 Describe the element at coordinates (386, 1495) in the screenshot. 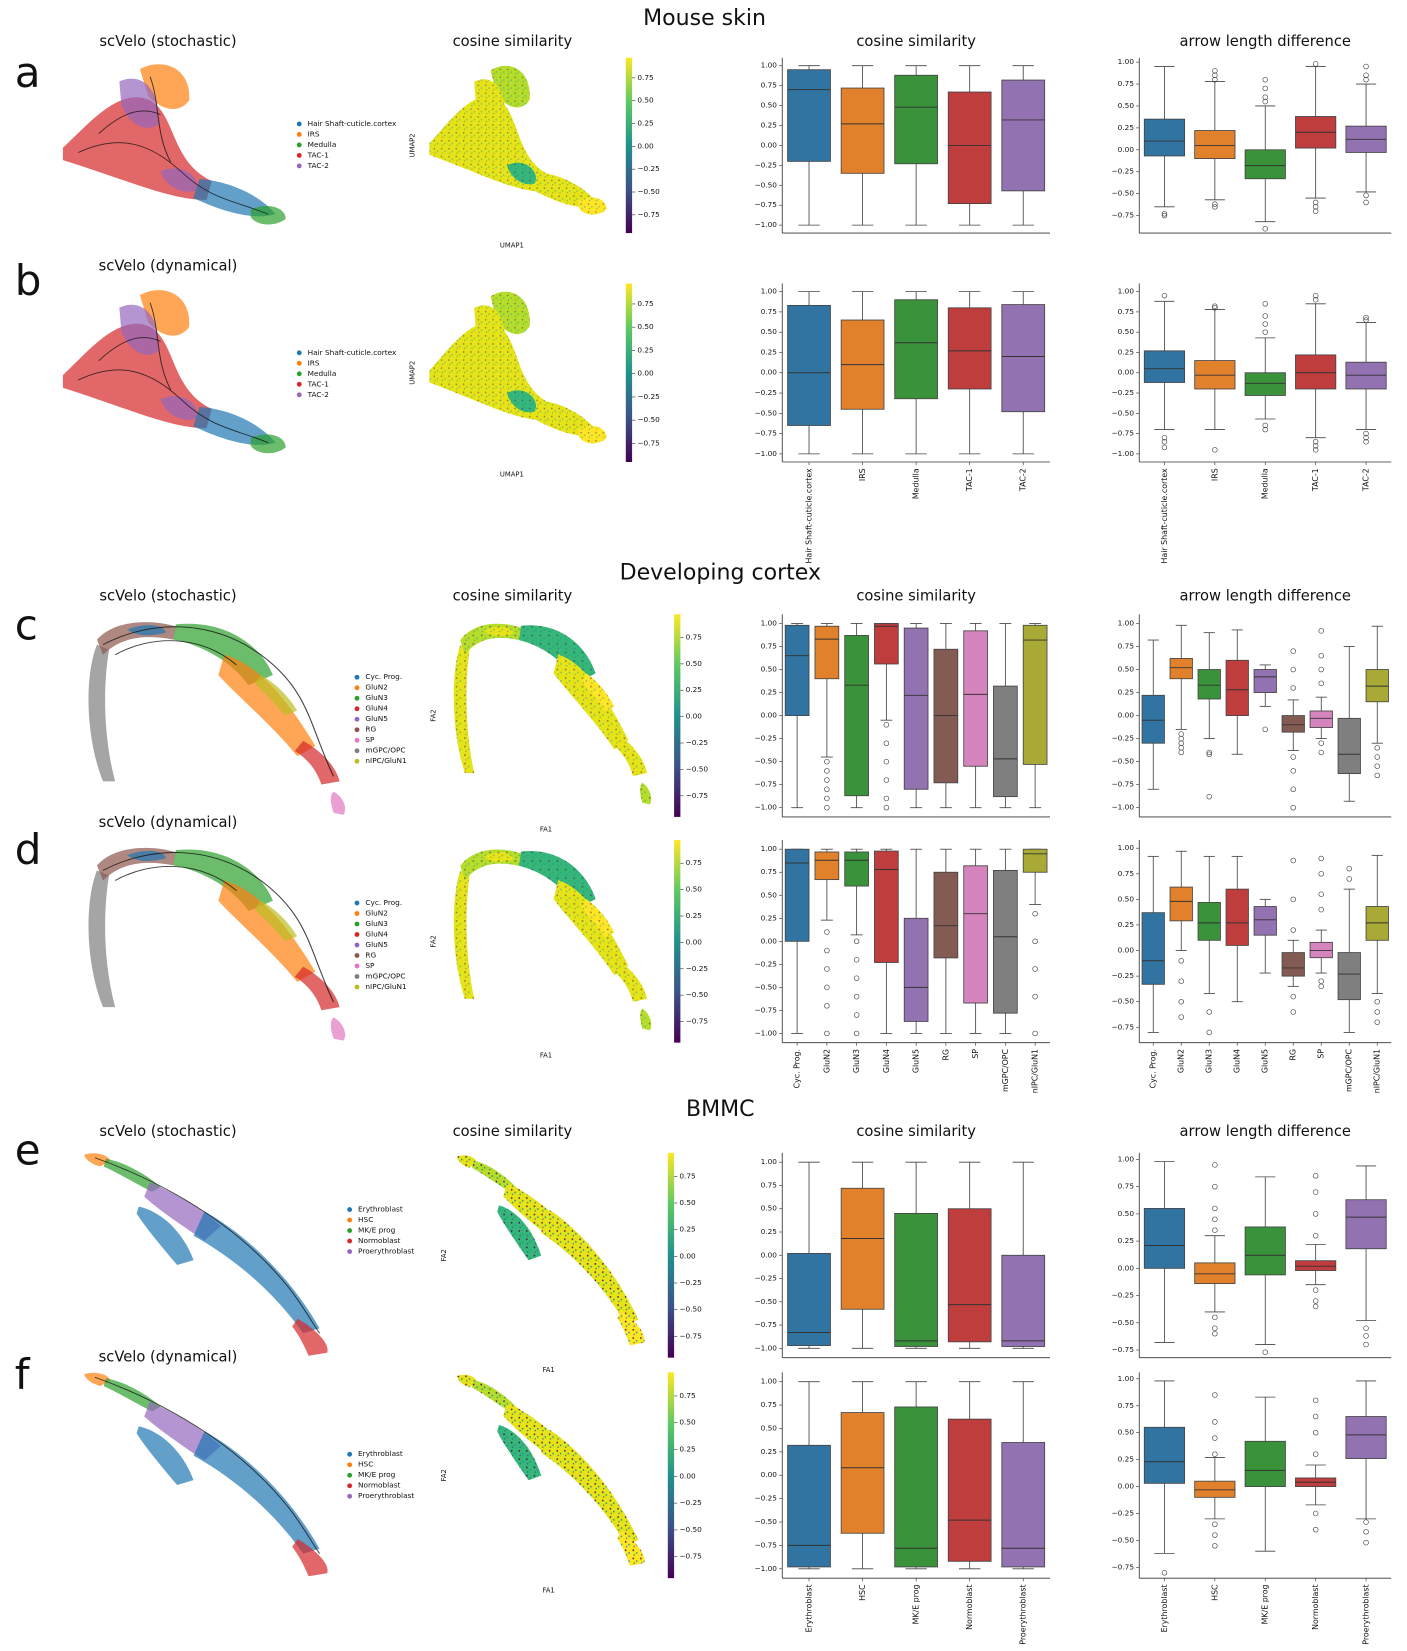

I see `legend-label: Proerythroblast` at that location.